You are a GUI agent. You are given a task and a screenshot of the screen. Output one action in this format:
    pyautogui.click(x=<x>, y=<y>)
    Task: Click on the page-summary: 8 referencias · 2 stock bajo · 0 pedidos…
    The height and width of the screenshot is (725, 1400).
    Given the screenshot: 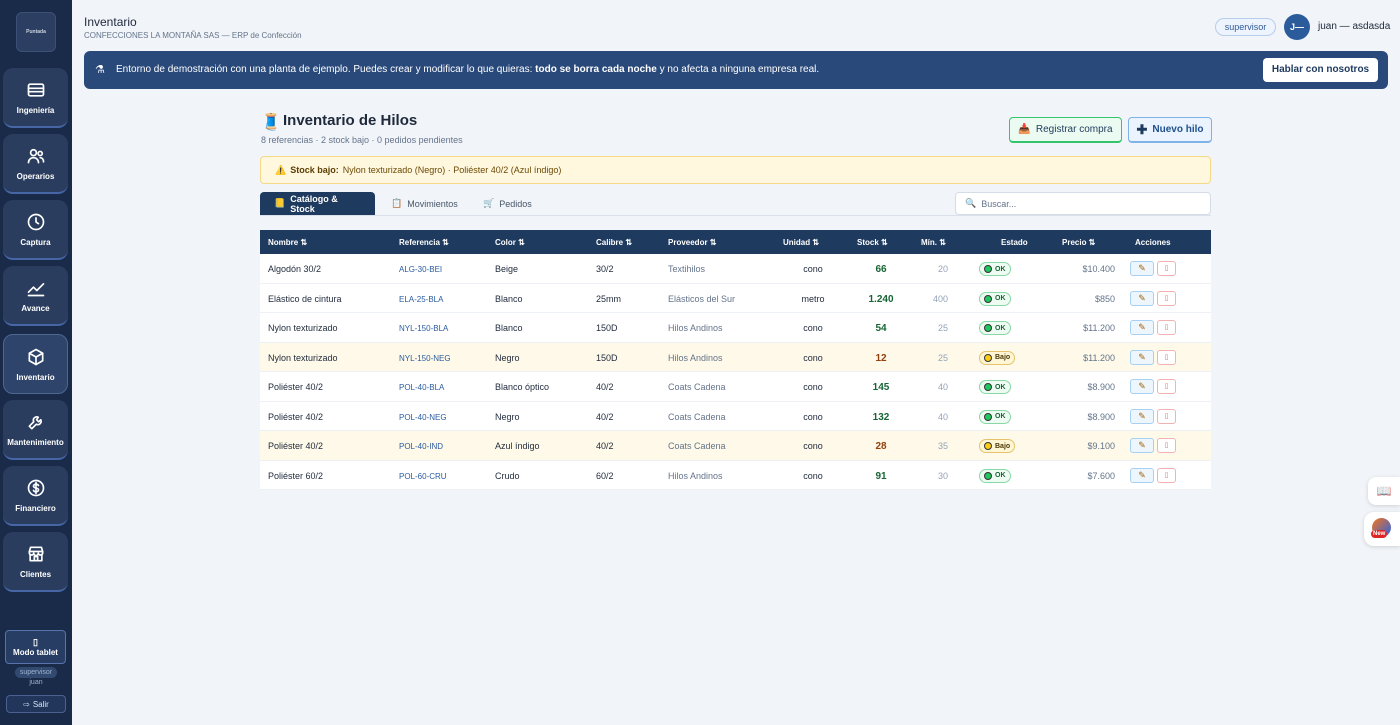 What is the action you would take?
    pyautogui.click(x=362, y=140)
    